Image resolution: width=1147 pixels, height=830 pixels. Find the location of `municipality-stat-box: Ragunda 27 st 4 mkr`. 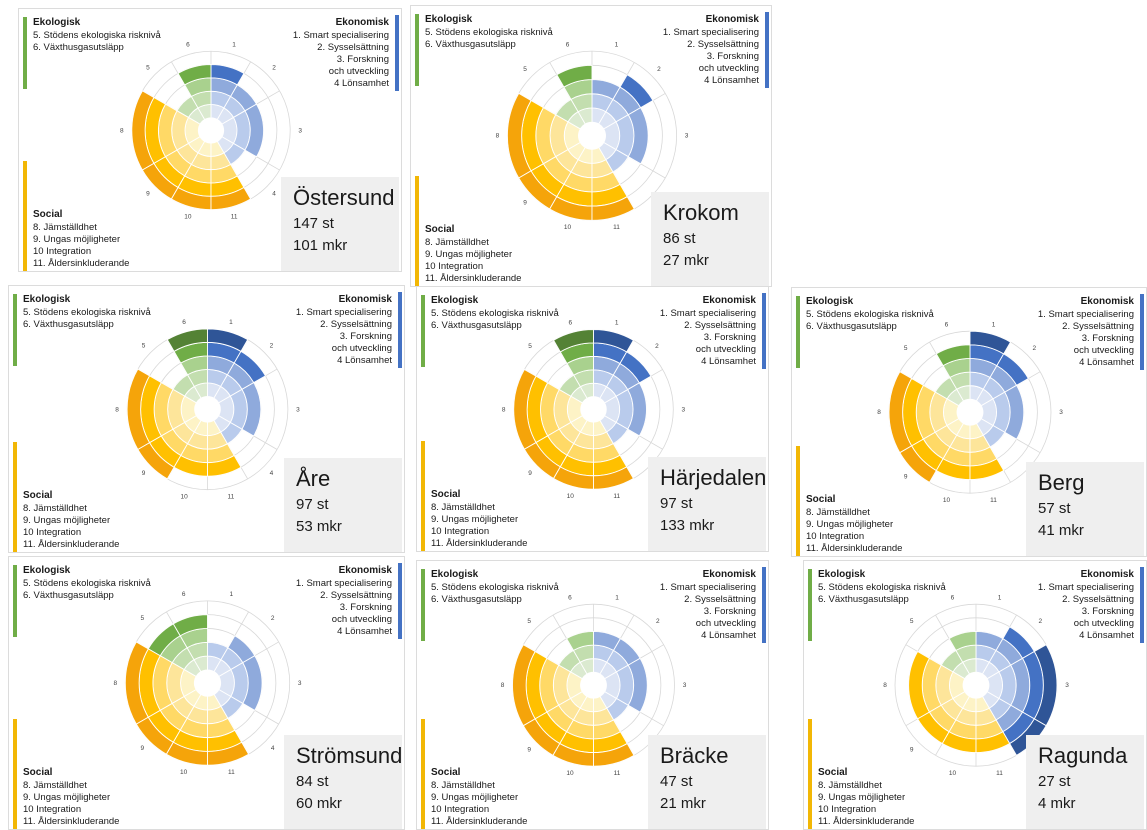

municipality-stat-box: Ragunda 27 st 4 mkr is located at coordinates (1085, 782).